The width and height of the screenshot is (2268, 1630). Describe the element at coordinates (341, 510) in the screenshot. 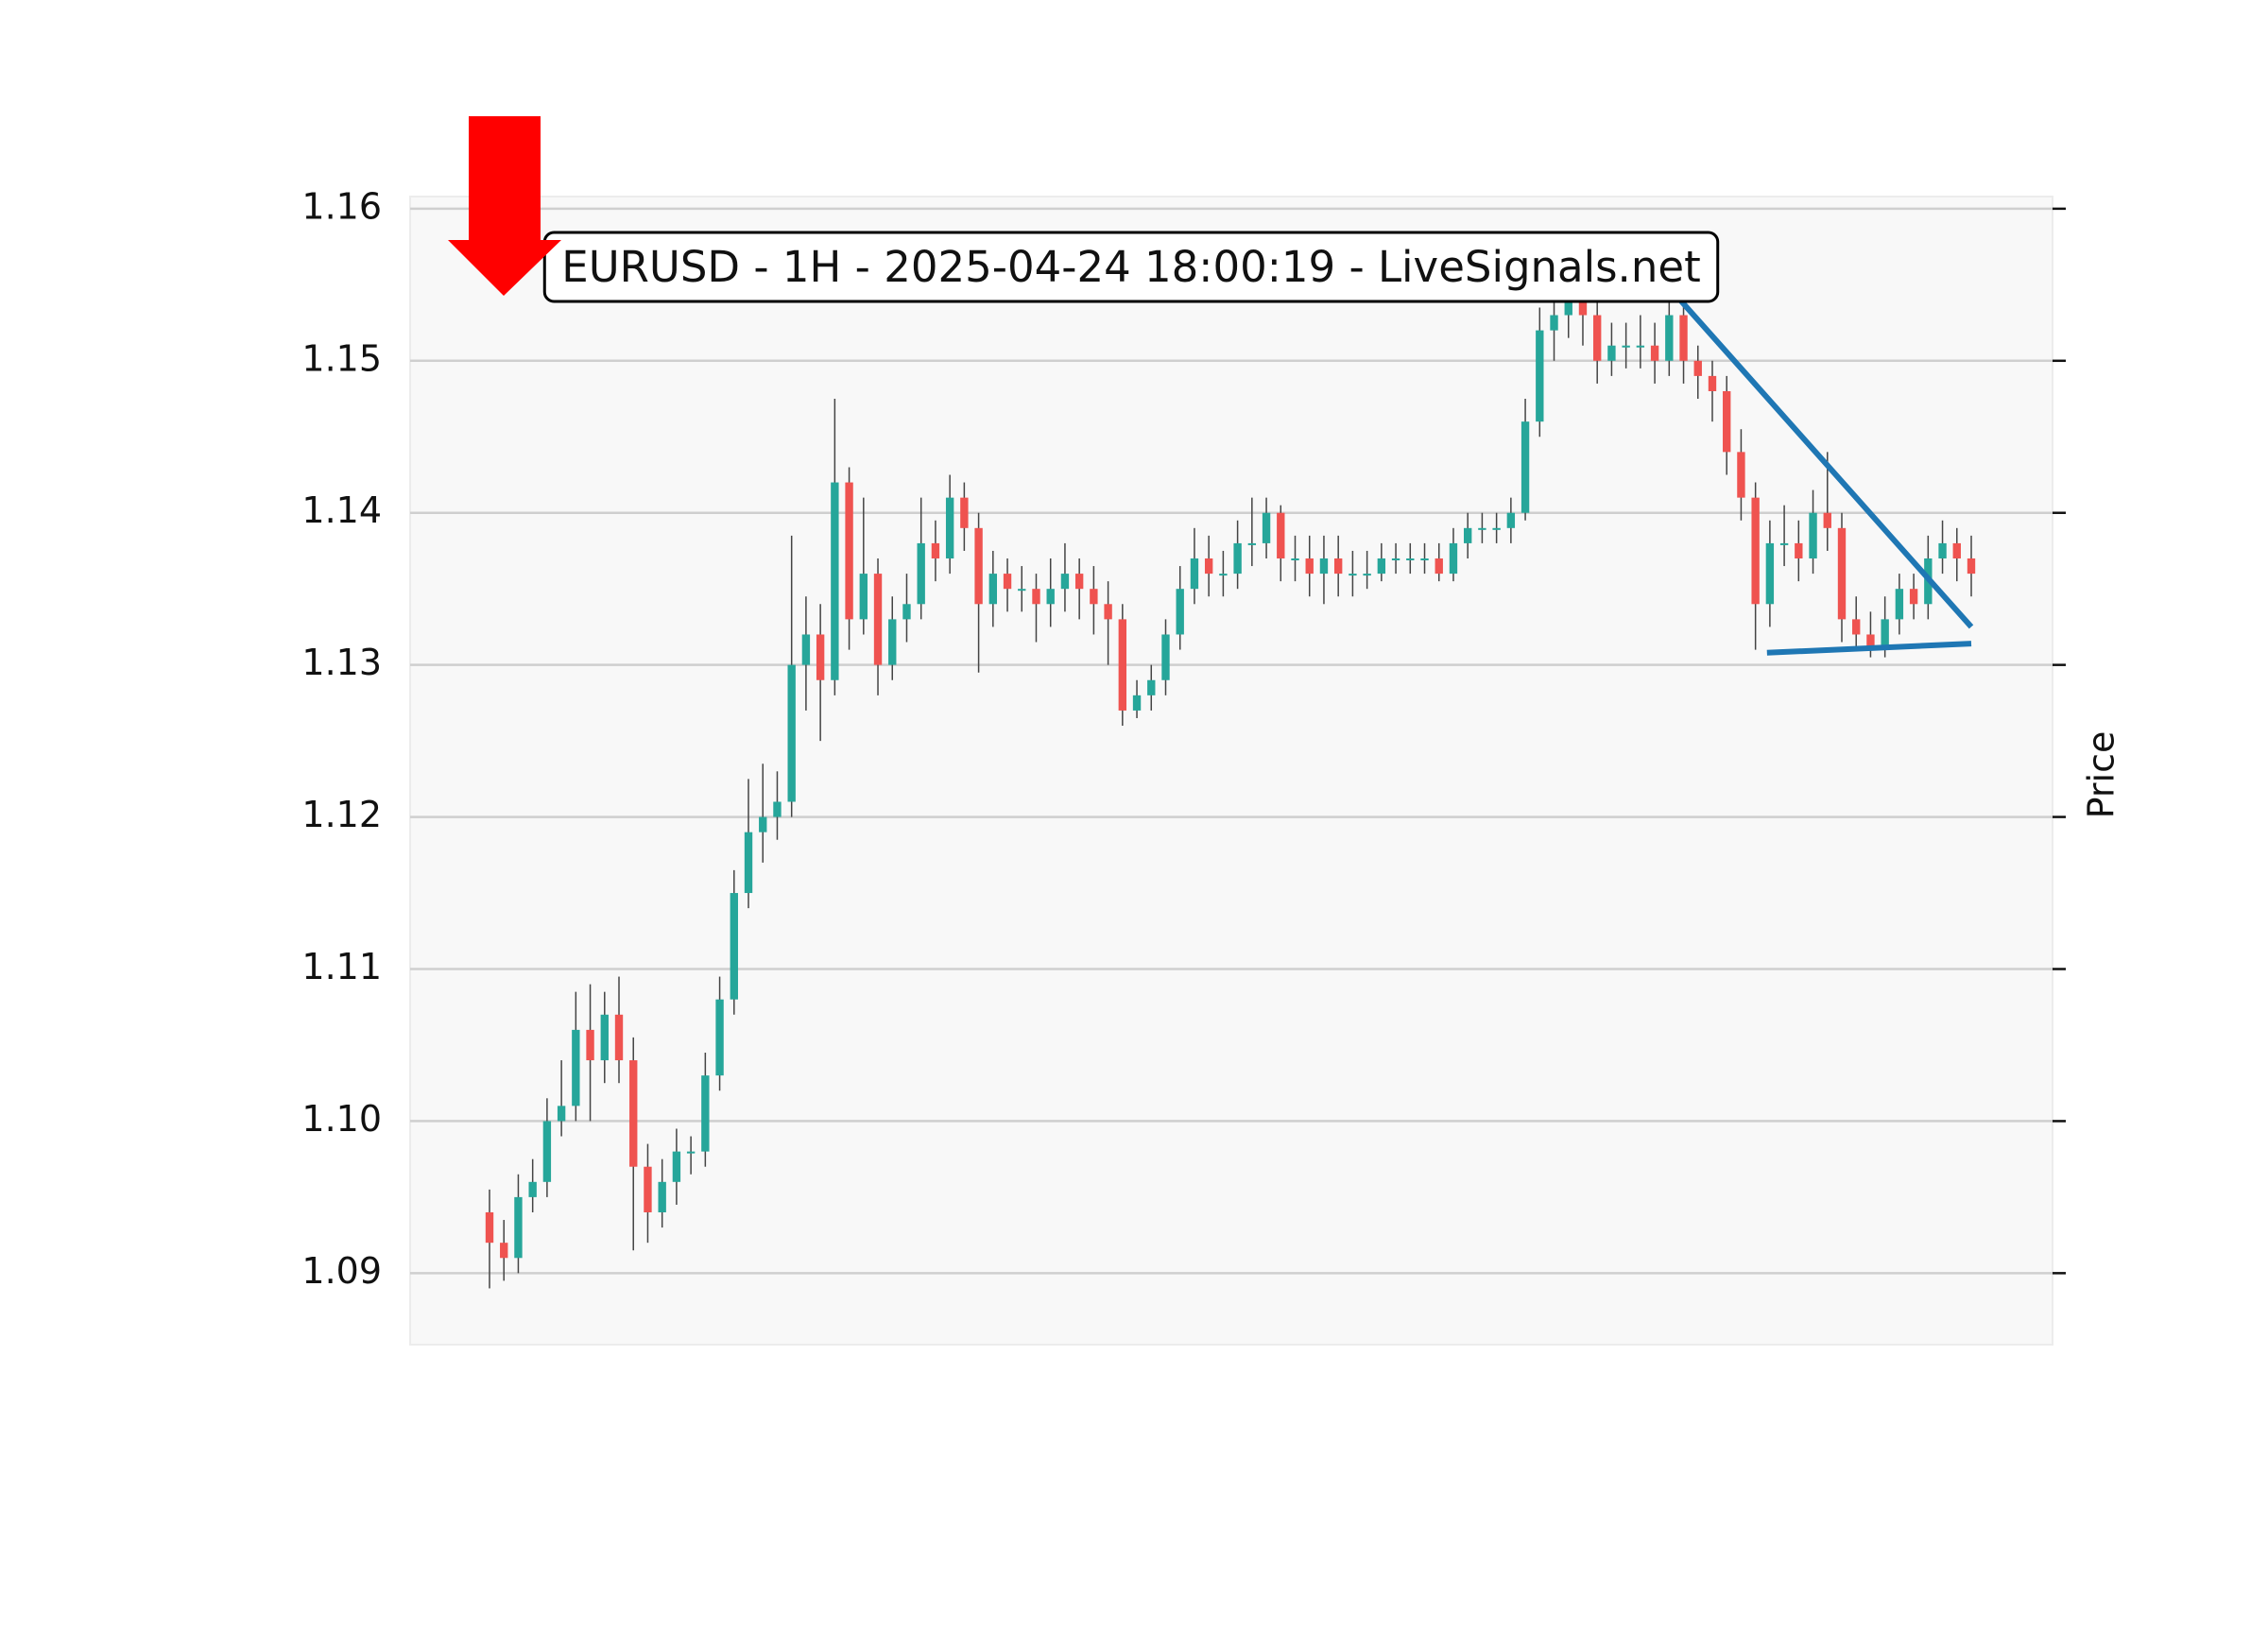

I see `y-tick-label: 1.14` at that location.